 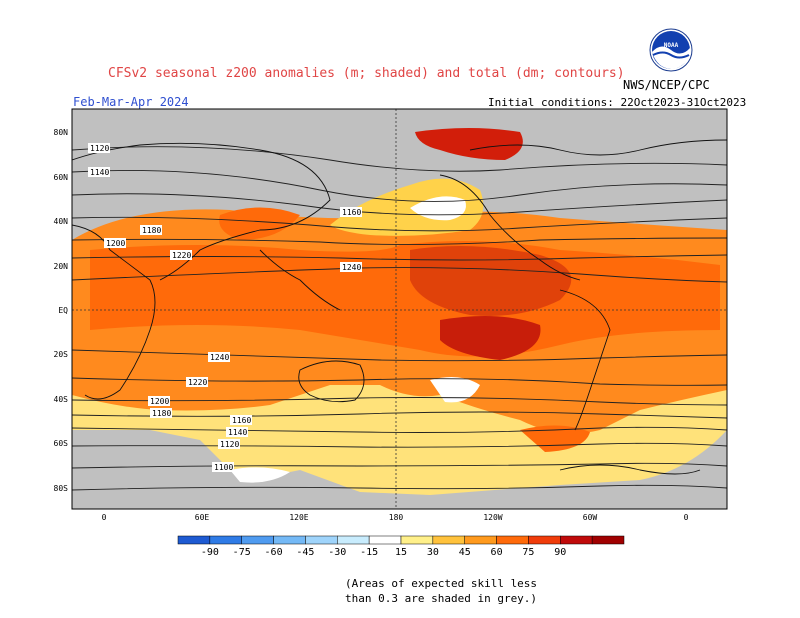 What do you see at coordinates (441, 583) in the screenshot?
I see `skill-note-line1: (Areas of expected skill less` at bounding box center [441, 583].